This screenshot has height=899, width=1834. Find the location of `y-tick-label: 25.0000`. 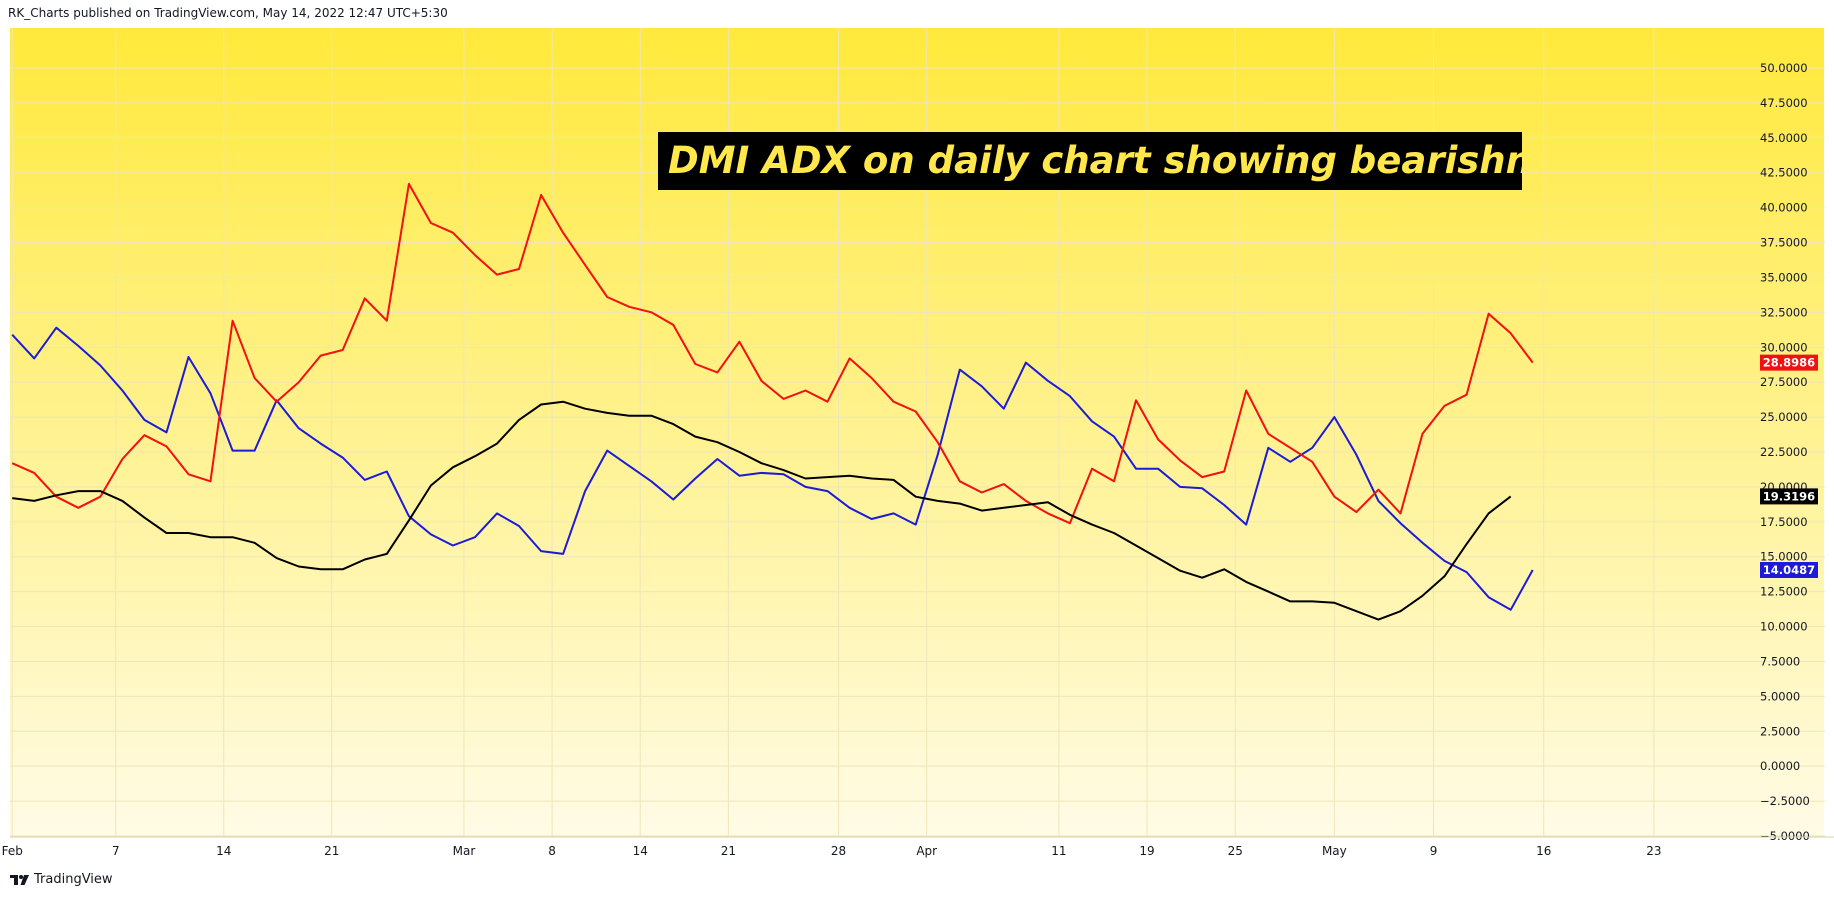

y-tick-label: 25.0000 is located at coordinates (1784, 417).